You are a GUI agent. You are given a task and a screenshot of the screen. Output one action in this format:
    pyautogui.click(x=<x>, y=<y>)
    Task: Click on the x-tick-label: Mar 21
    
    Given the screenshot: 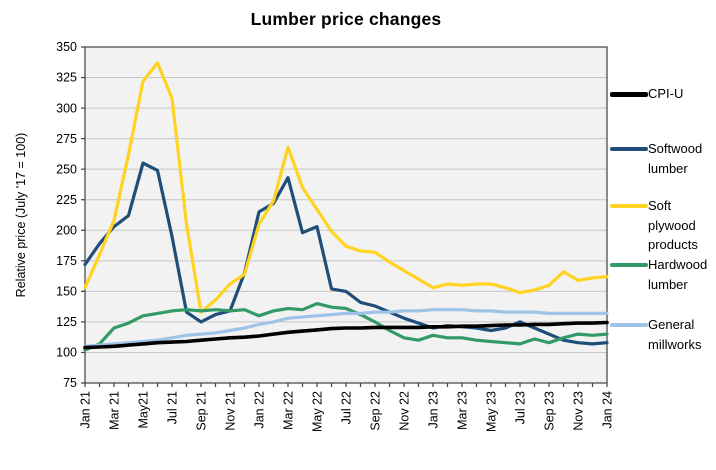 What is the action you would take?
    pyautogui.click(x=115, y=410)
    